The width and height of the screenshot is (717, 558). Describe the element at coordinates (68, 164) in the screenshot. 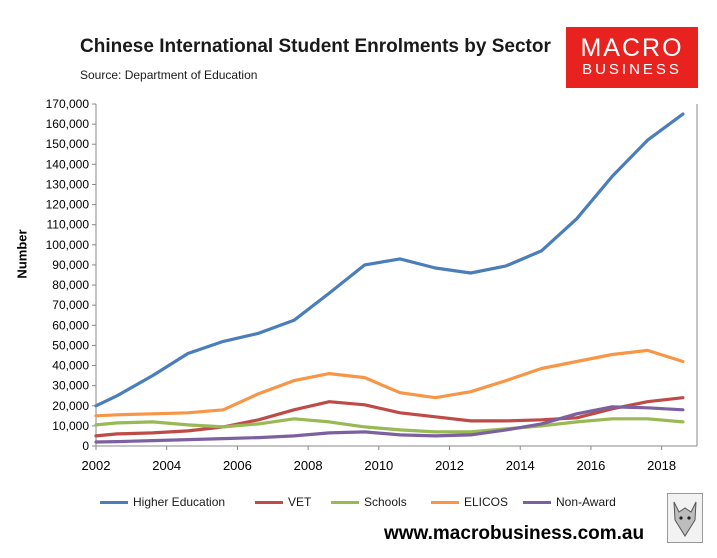

I see `y-tick-label: 140,000` at that location.